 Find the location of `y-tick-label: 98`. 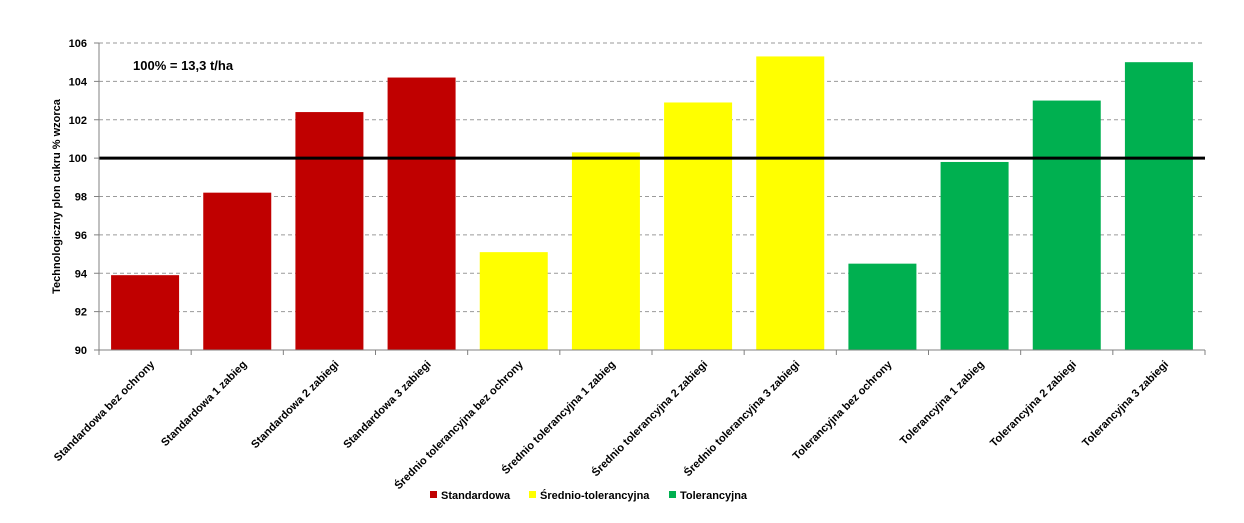

y-tick-label: 98 is located at coordinates (81, 198).